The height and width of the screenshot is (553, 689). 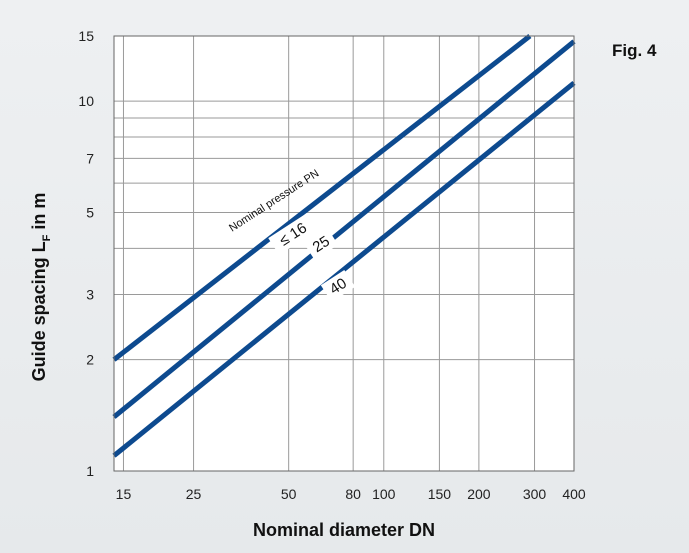 What do you see at coordinates (344, 530) in the screenshot?
I see `x-axis-title: Nominal diameter DN` at bounding box center [344, 530].